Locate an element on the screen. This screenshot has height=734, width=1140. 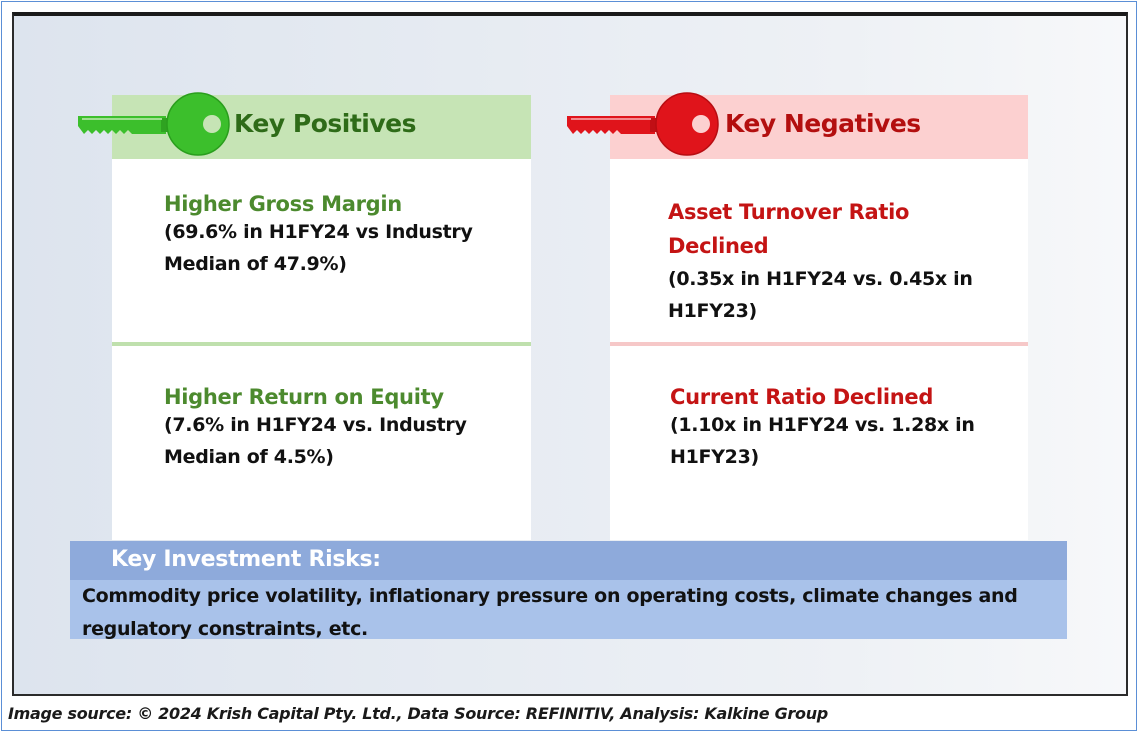
key-positives-title: Key Positives is located at coordinates (325, 123).